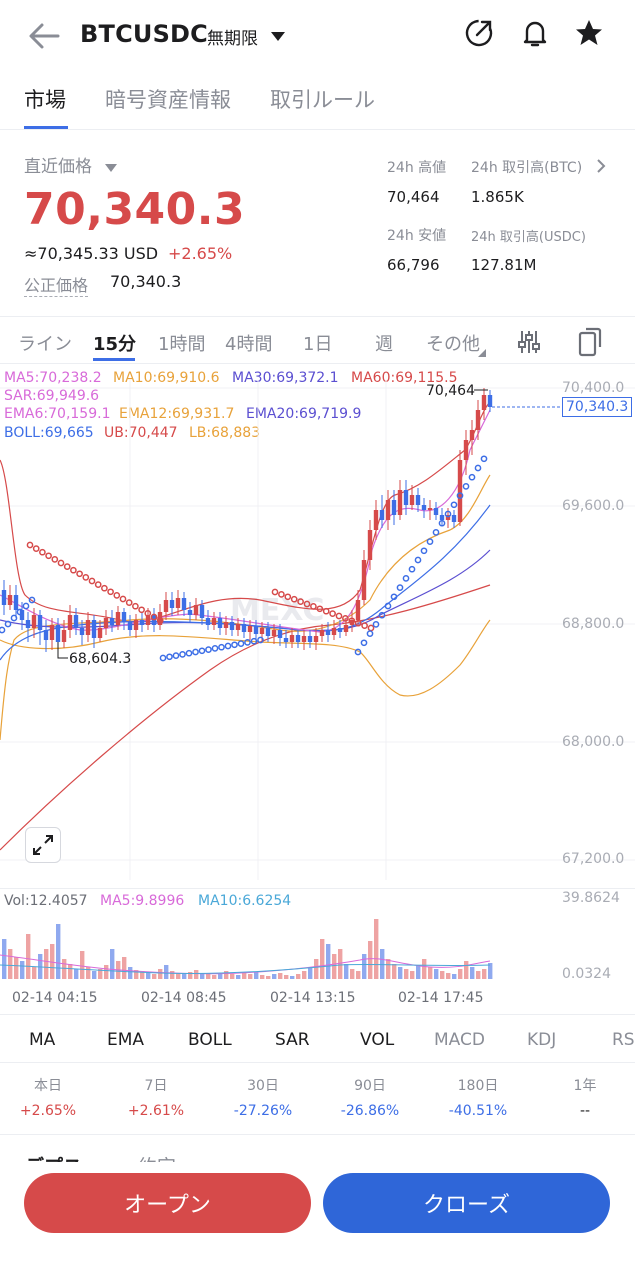 The image size is (635, 1280). I want to click on perf-label: 30日, so click(263, 1086).